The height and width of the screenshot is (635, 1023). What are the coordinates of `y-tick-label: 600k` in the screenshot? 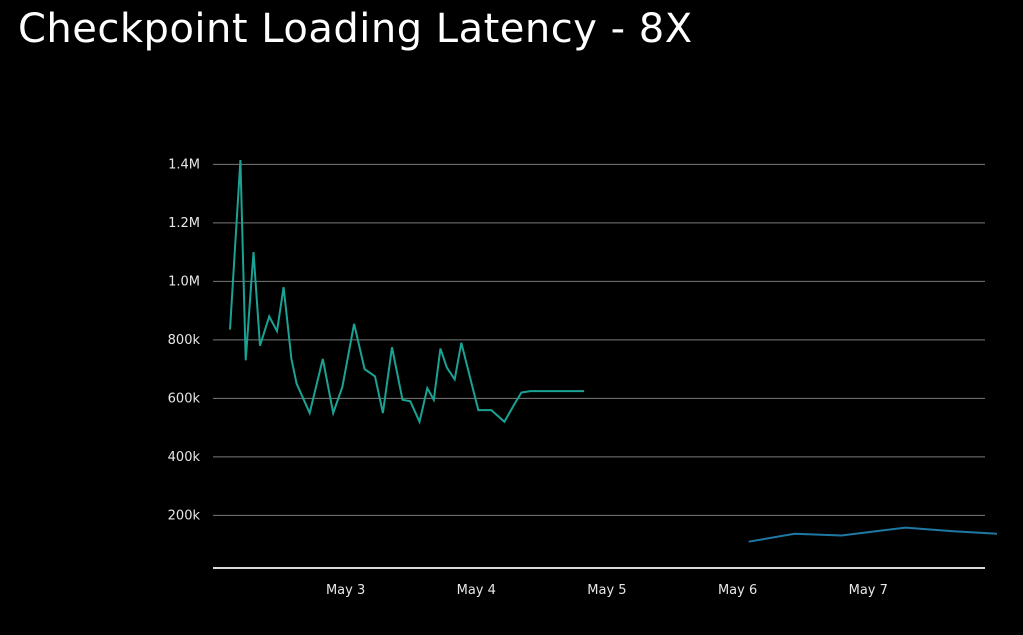 It's located at (184, 398).